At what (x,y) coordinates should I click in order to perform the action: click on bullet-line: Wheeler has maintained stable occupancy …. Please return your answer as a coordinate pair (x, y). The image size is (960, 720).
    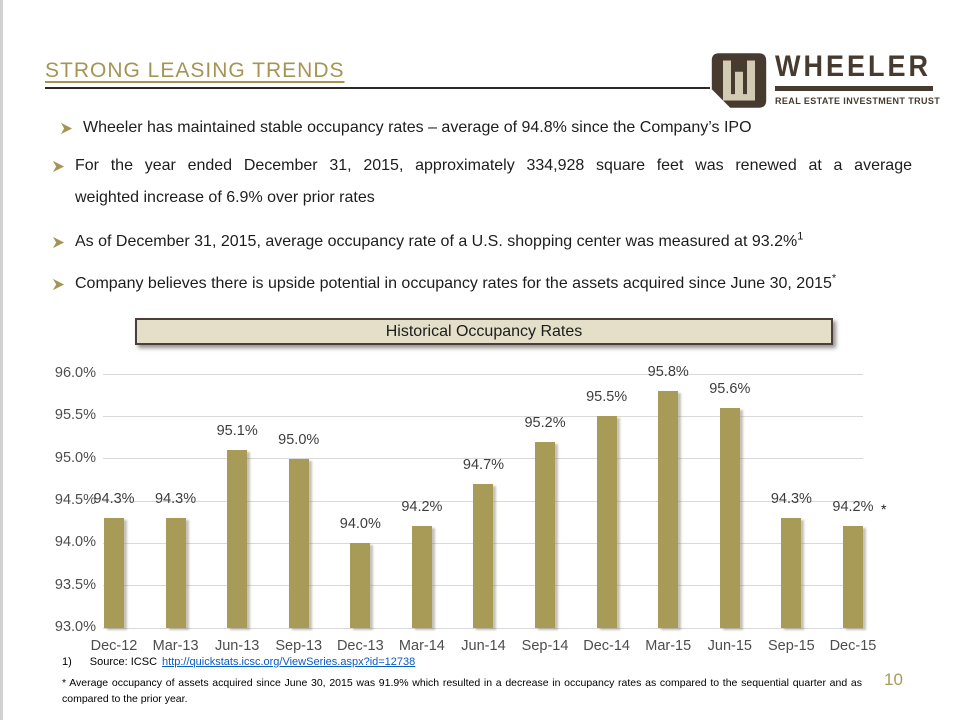
    Looking at the image, I should click on (417, 127).